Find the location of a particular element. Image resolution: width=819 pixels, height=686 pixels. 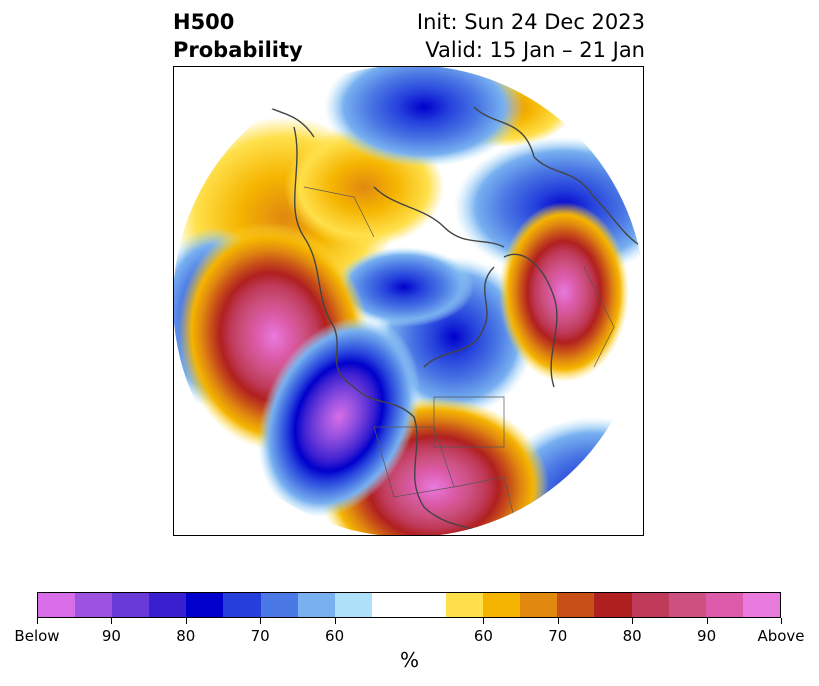

tick-label: Above is located at coordinates (781, 636).